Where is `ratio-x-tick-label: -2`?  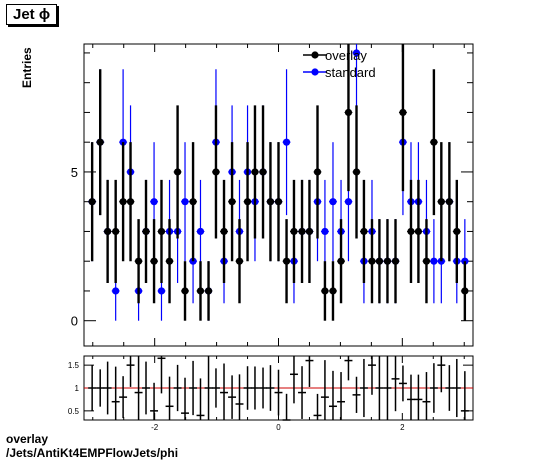
ratio-x-tick-label: -2 is located at coordinates (155, 427).